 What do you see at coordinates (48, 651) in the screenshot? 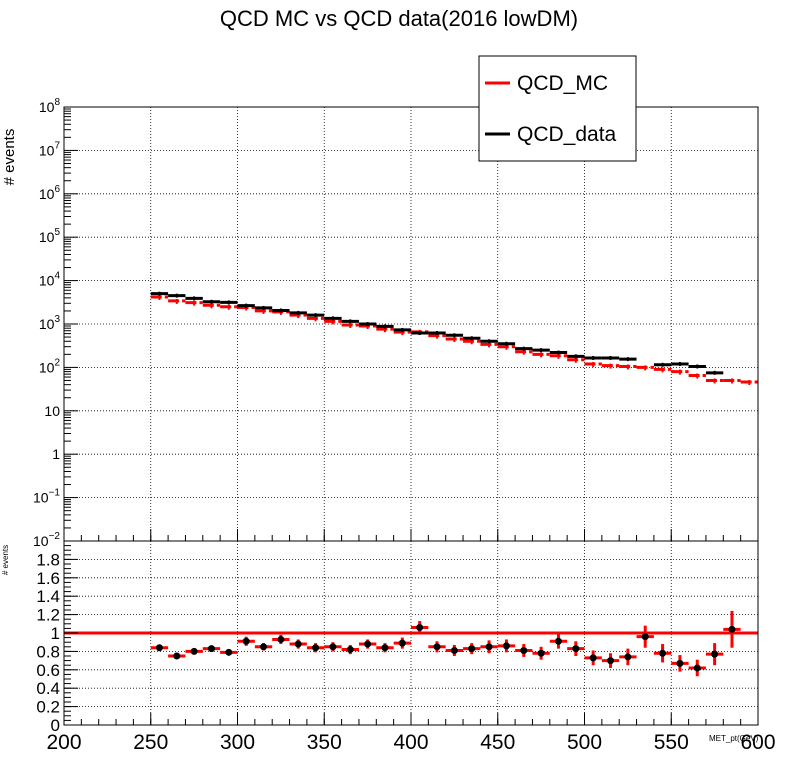
I see `ratio-y-tick-label: 0.8` at bounding box center [48, 651].